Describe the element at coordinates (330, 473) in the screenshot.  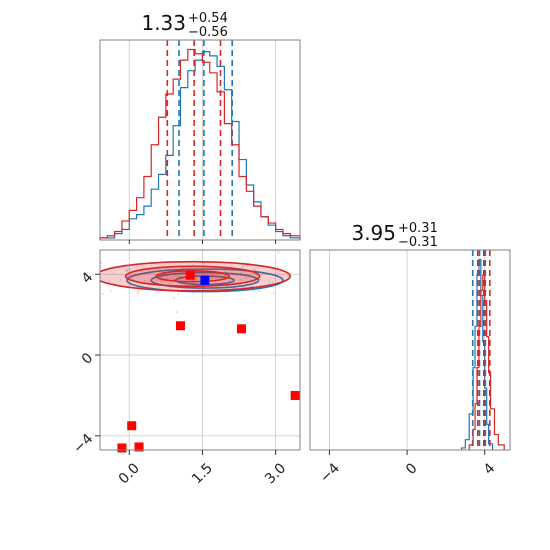
I see `hist-param2-x-tick-label: −4` at that location.